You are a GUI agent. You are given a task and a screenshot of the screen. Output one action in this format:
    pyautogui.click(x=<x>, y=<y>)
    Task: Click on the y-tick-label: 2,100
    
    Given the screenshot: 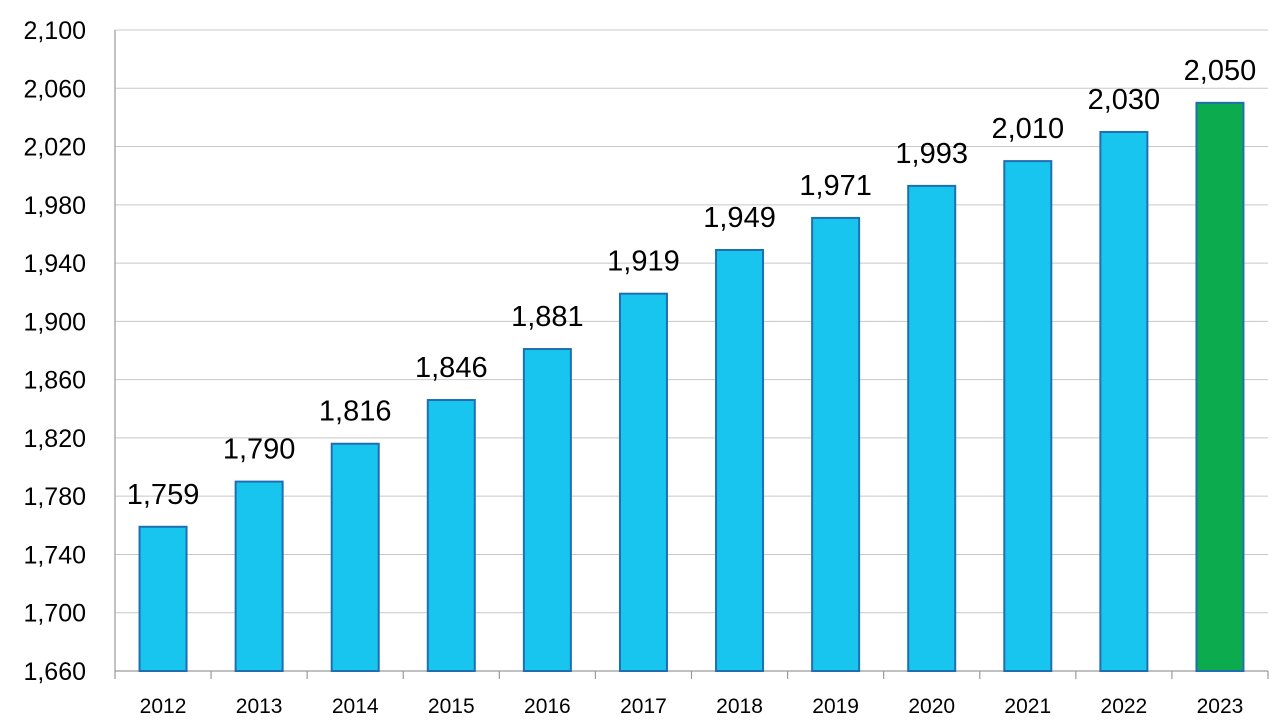 What is the action you would take?
    pyautogui.click(x=54, y=31)
    